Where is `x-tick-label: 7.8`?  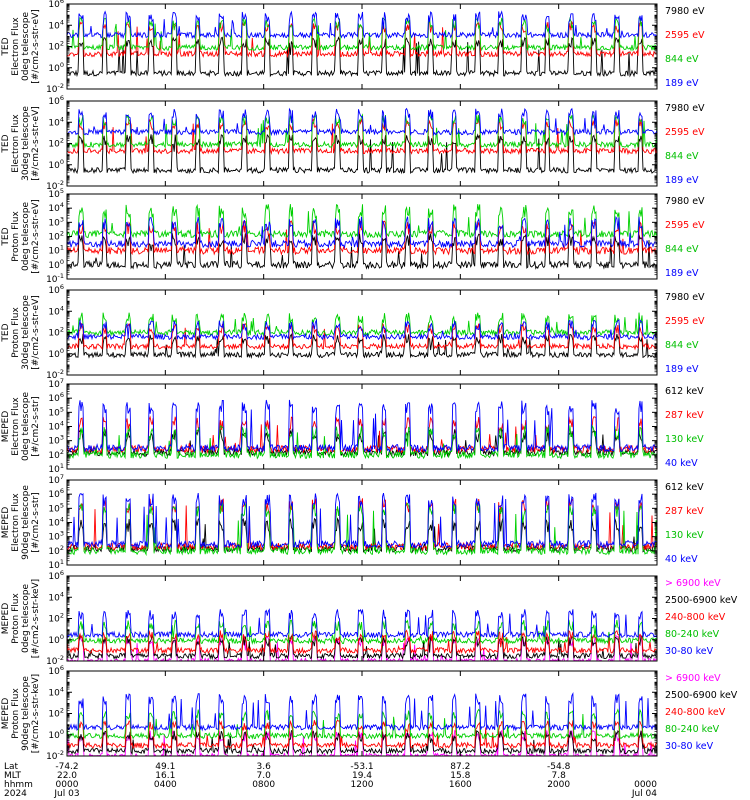
x-tick-label: 7.8 is located at coordinates (559, 776).